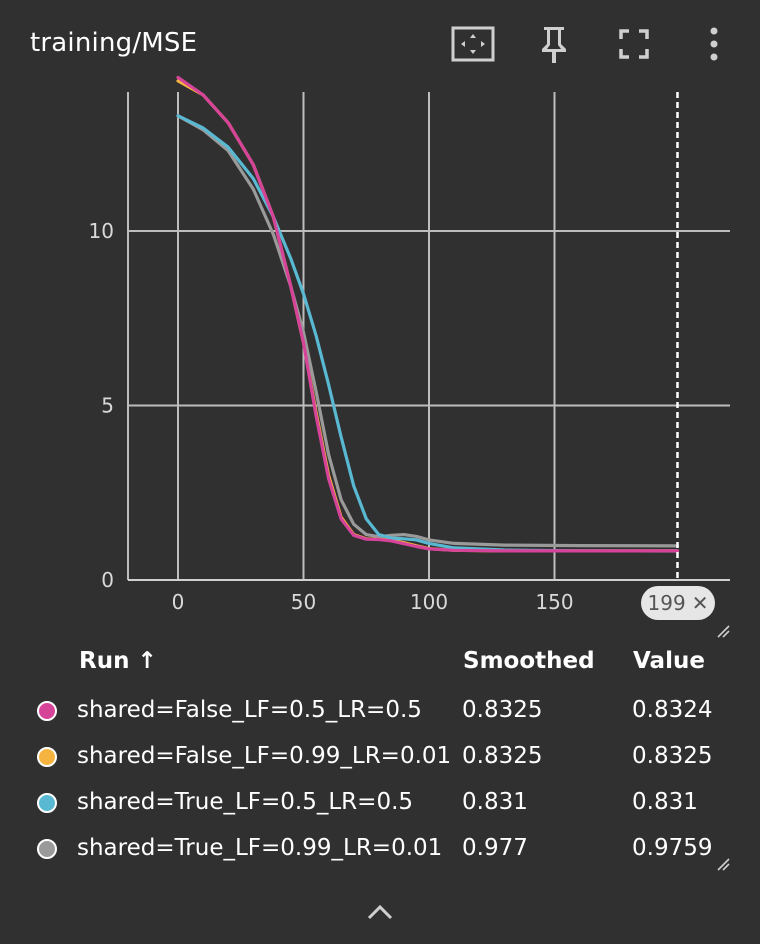 This screenshot has height=944, width=760. I want to click on value-column-header: Value, so click(669, 661).